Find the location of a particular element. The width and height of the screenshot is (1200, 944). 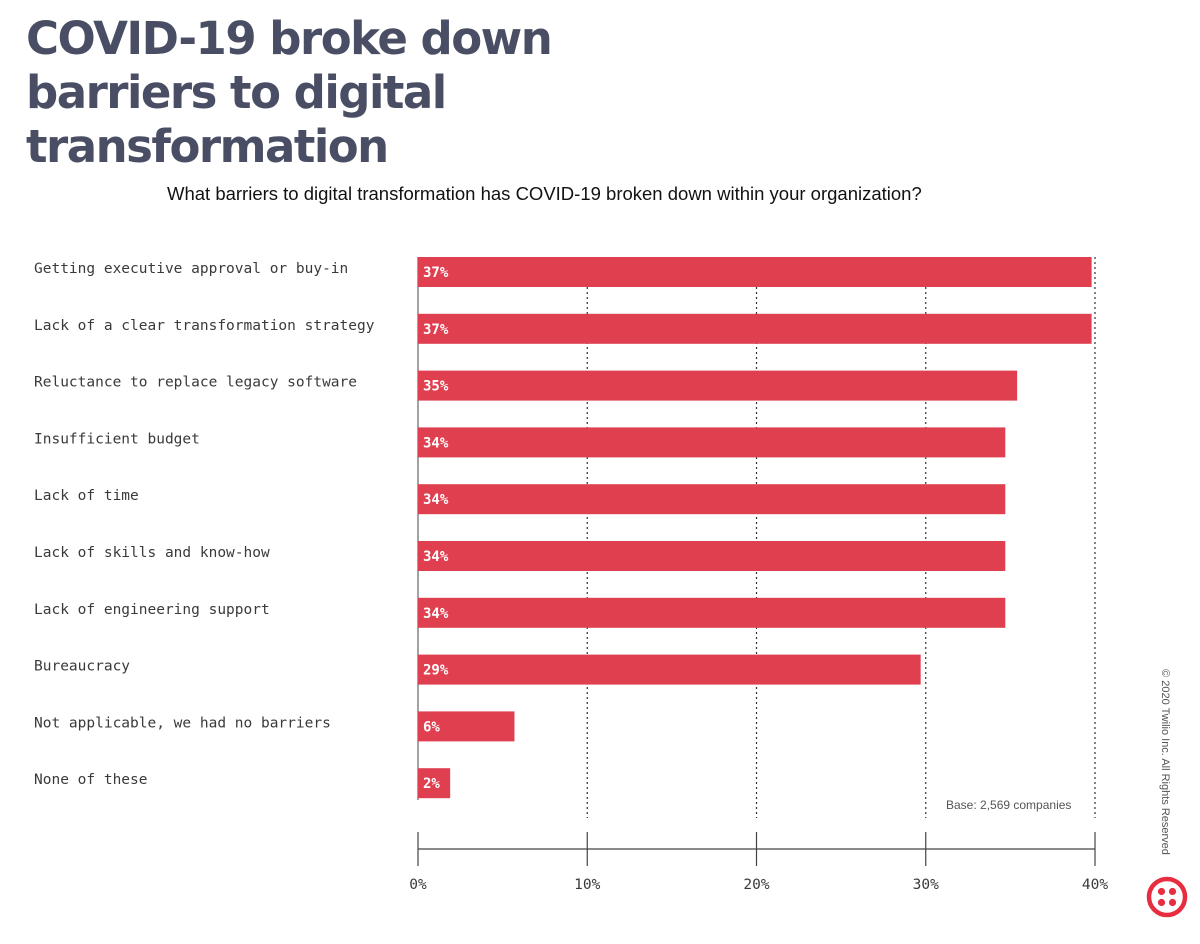

x-tick-label: 40% is located at coordinates (1095, 885).